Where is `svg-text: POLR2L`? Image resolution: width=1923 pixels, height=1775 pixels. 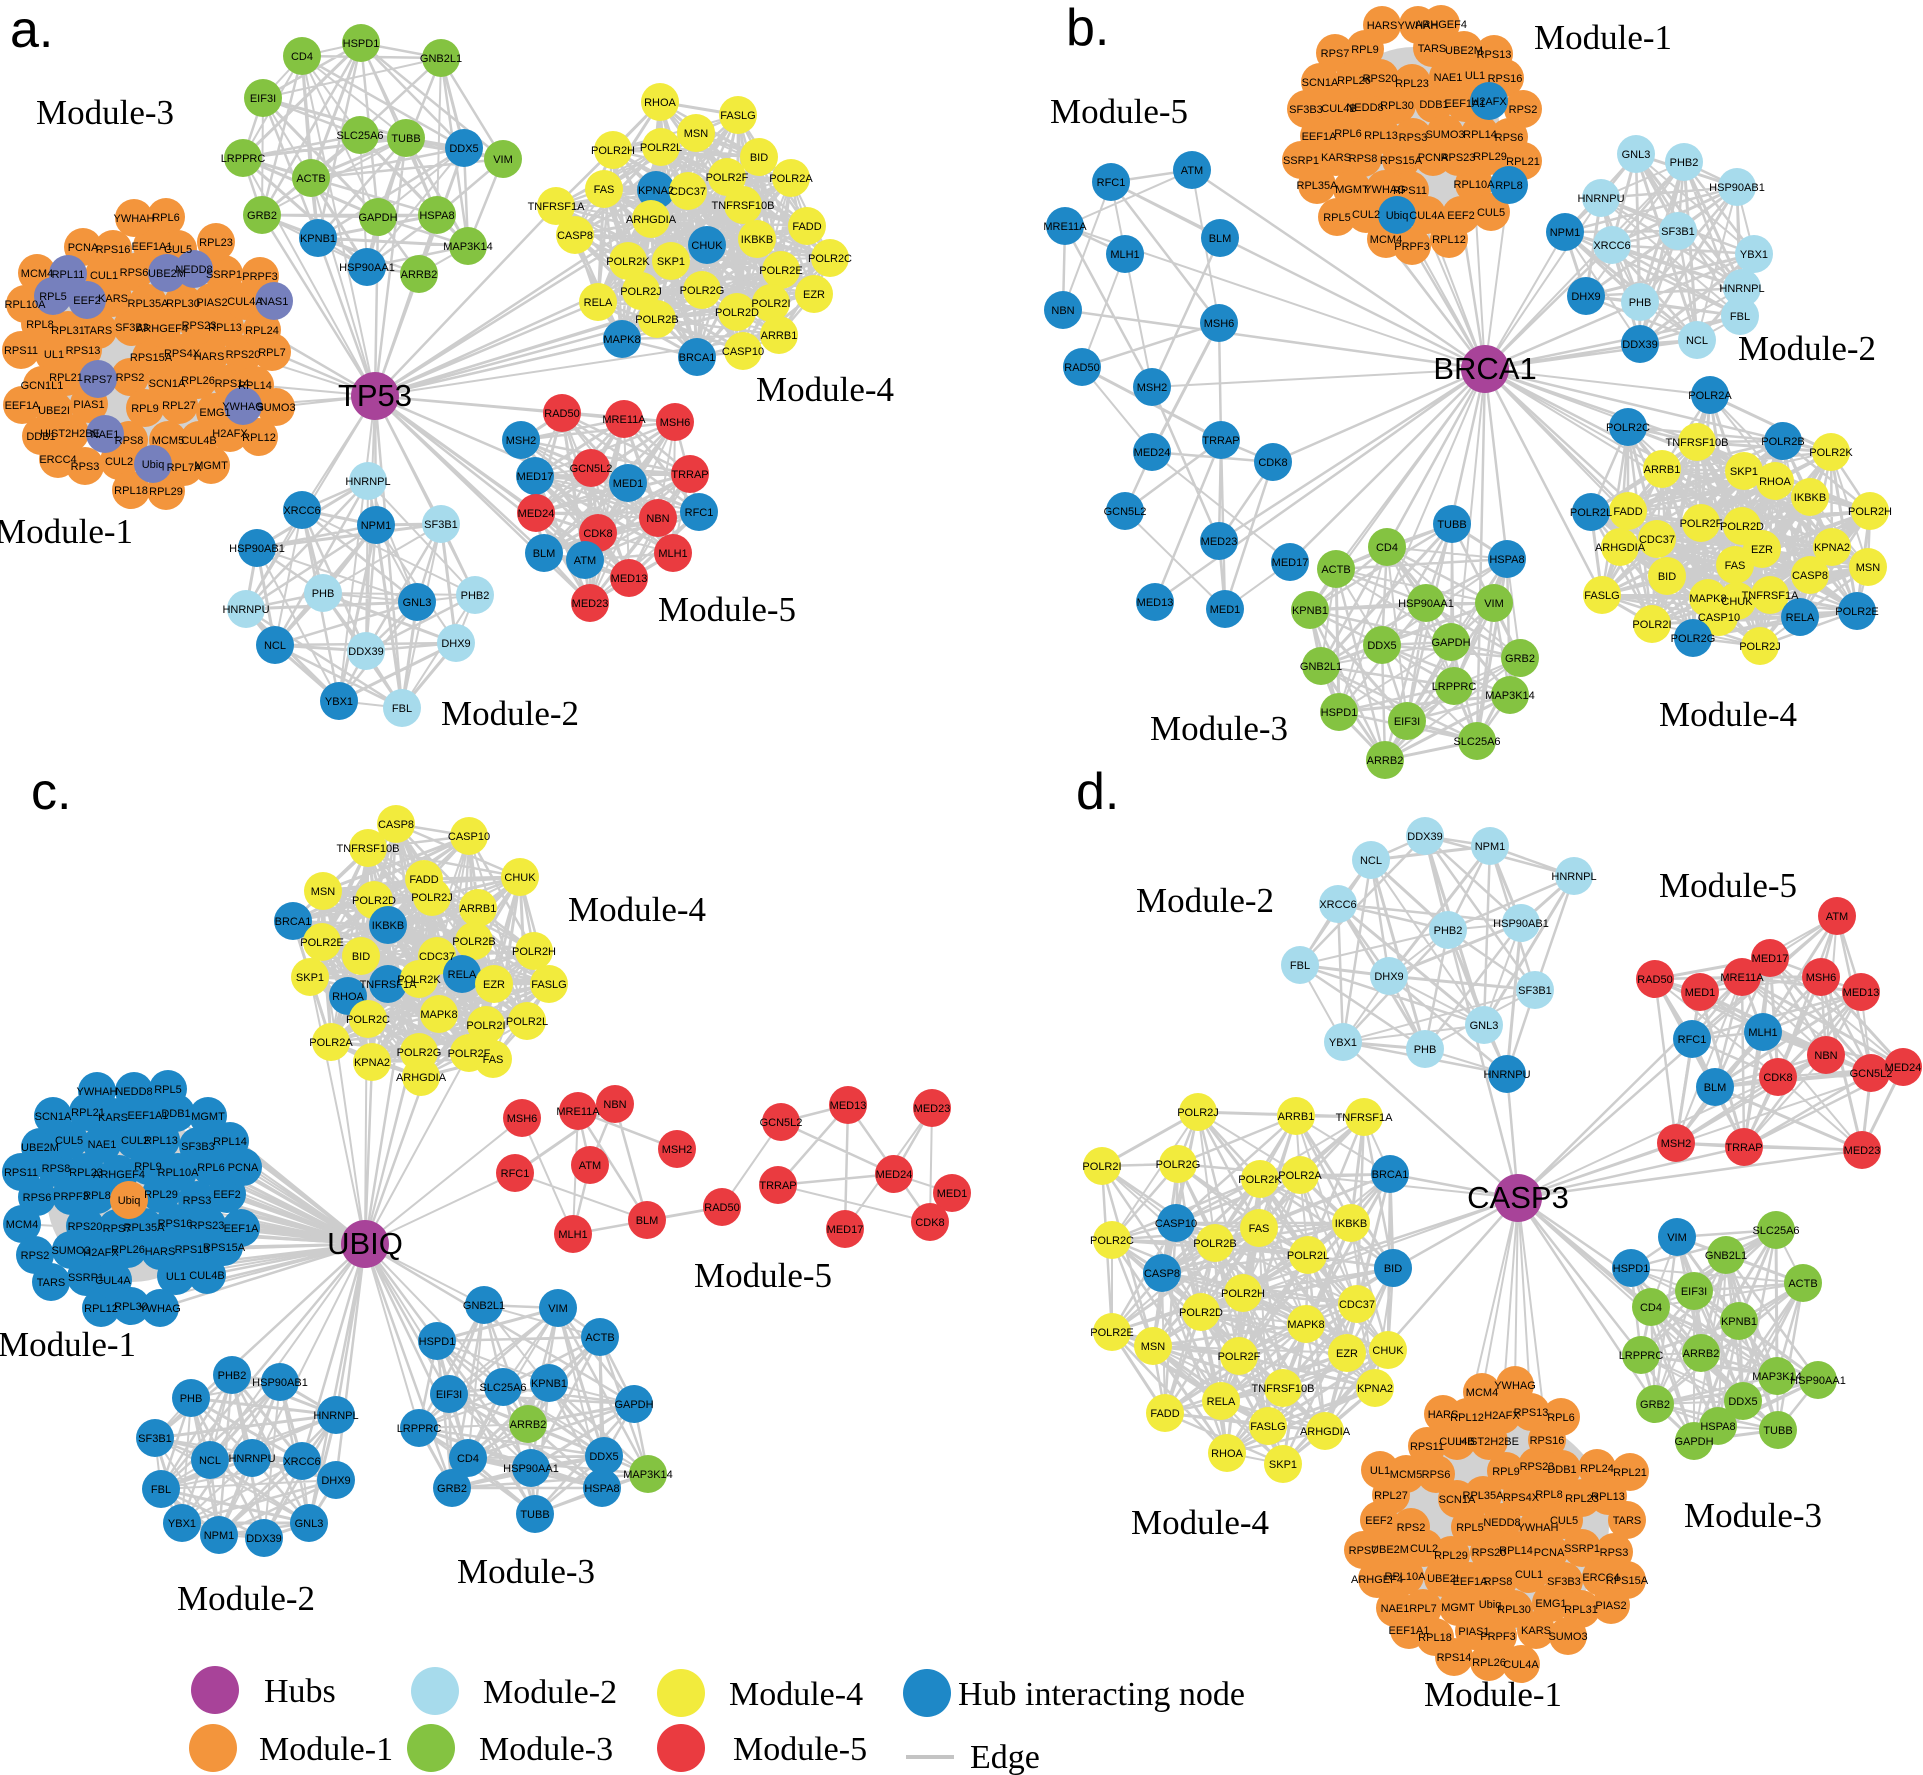
svg-text: POLR2L is located at coordinates (1308, 1256).